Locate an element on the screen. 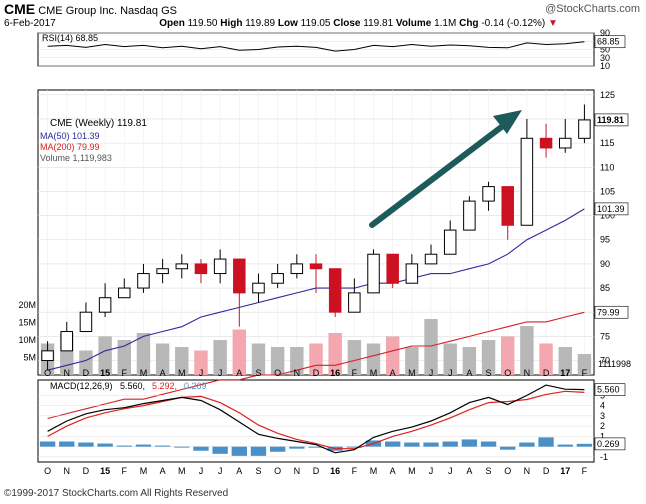 The image size is (646, 504). chg-value: -0.14 (-0.12%) is located at coordinates (513, 23).